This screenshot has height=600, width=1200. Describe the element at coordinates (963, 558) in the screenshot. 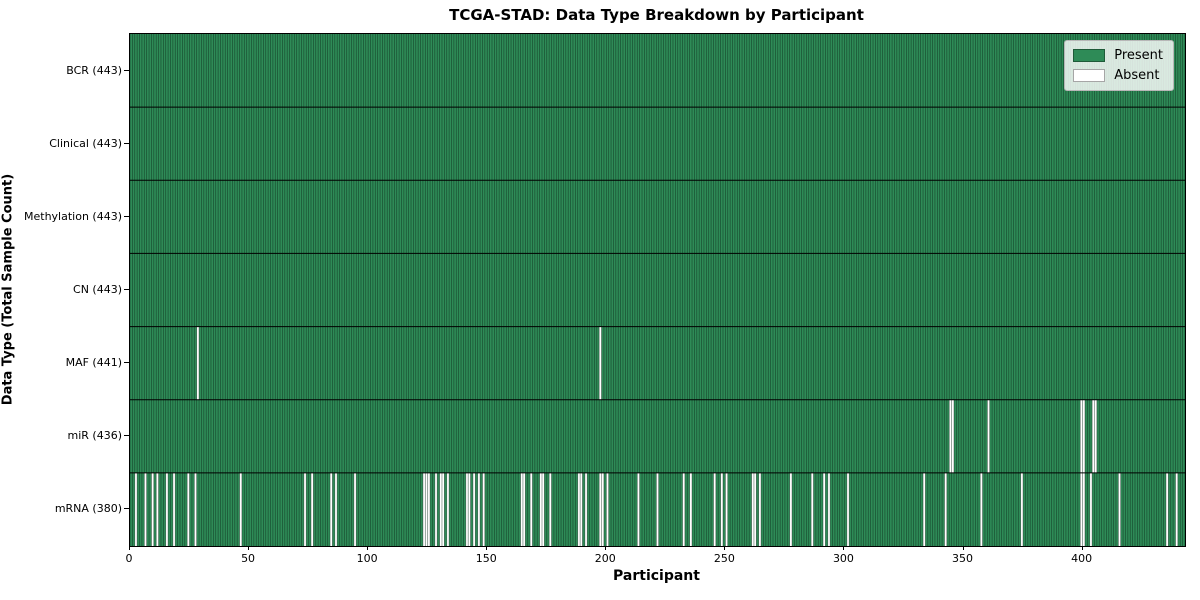

I see `xtick-label-350: 350` at that location.